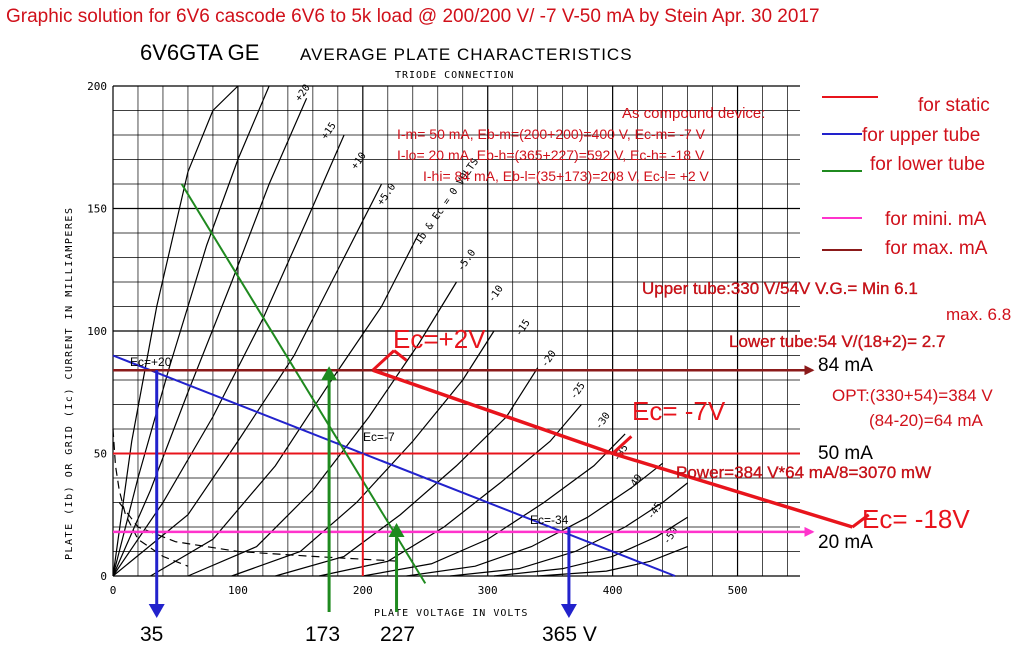 This screenshot has height=651, width=1024. What do you see at coordinates (693, 113) in the screenshot?
I see `compound-heading: As compound device:` at bounding box center [693, 113].